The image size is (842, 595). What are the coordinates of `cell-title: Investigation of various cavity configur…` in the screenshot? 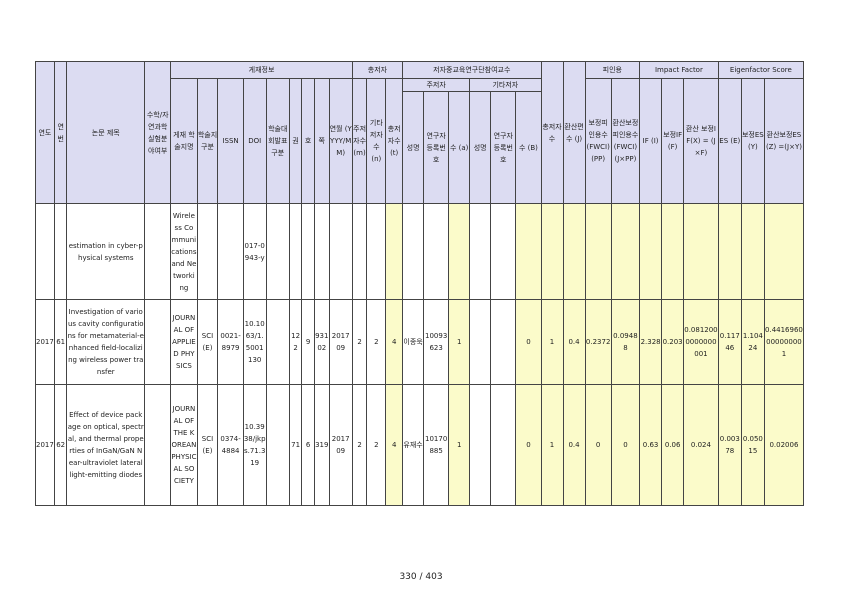 It's located at (106, 342).